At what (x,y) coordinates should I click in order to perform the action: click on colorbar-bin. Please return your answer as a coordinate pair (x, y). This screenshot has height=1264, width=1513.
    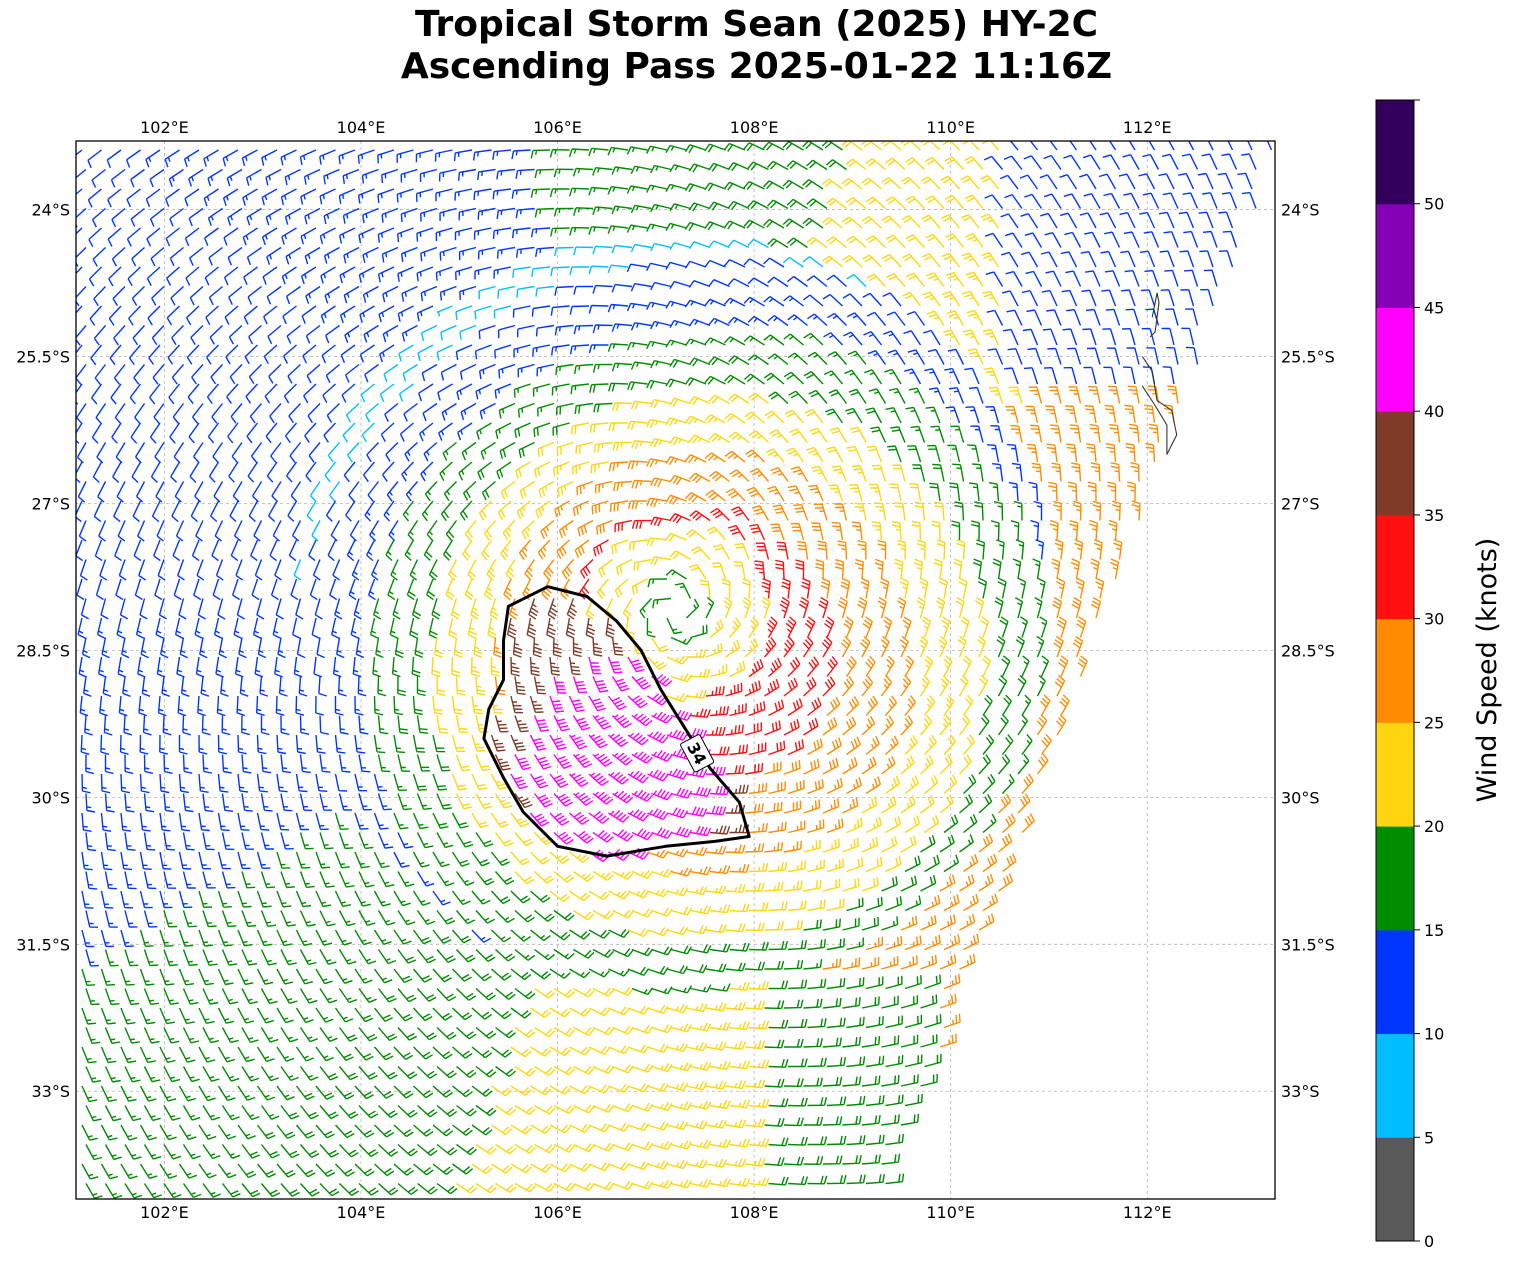
    Looking at the image, I should click on (1395, 255).